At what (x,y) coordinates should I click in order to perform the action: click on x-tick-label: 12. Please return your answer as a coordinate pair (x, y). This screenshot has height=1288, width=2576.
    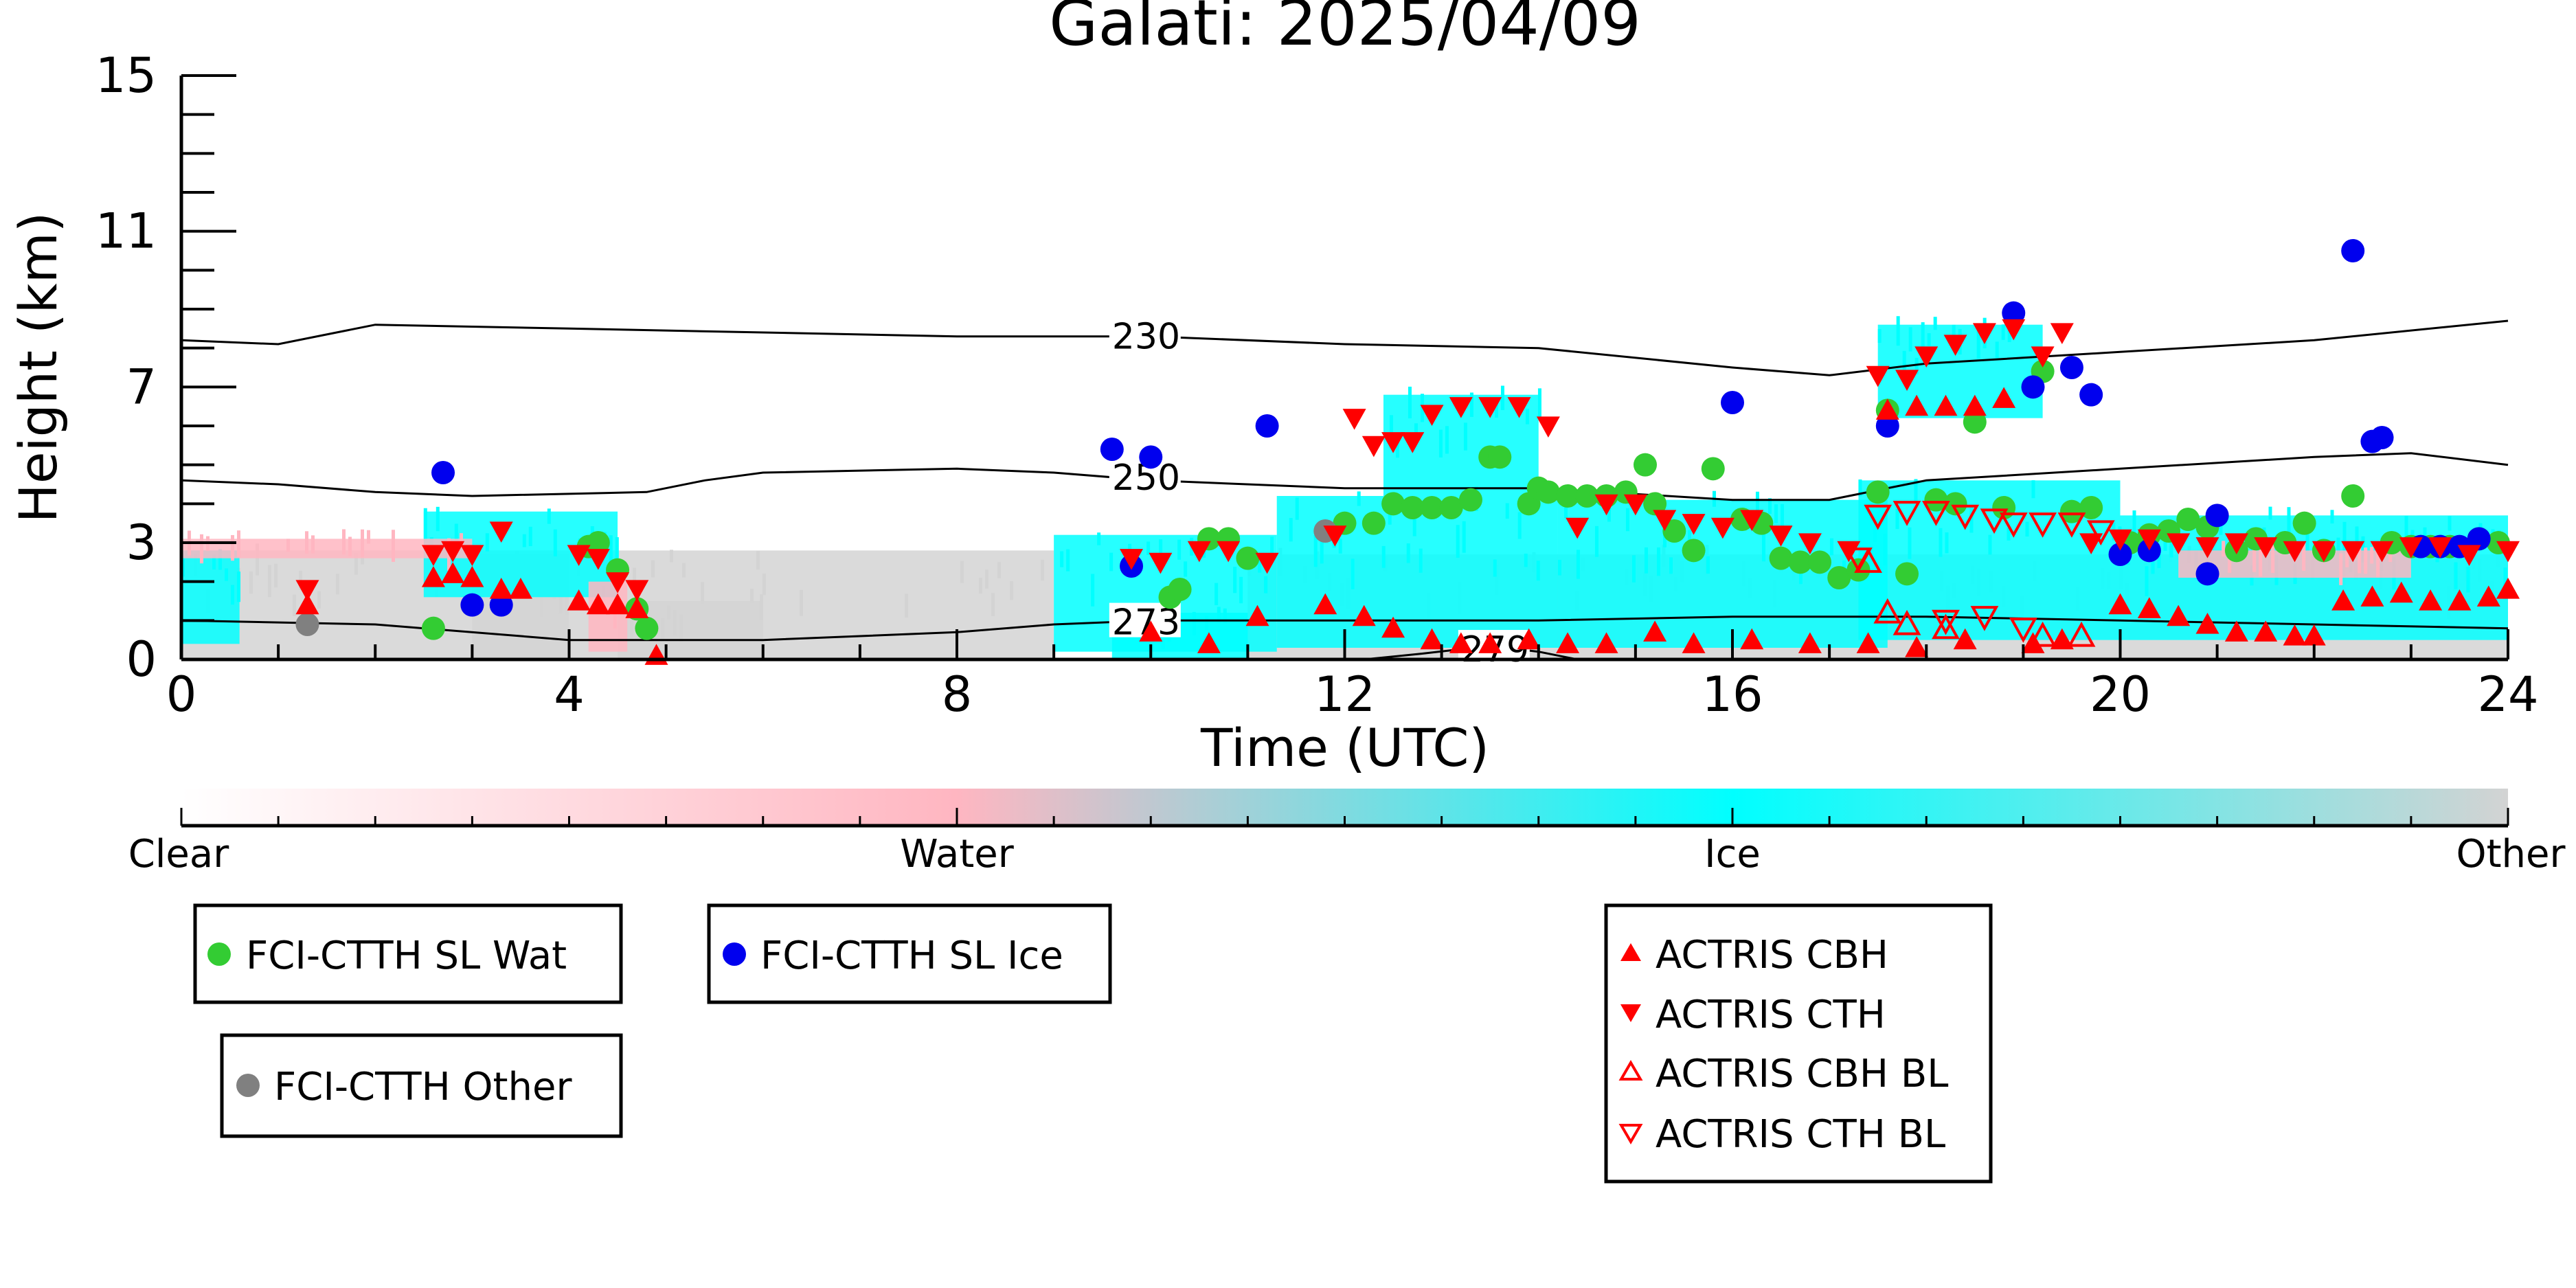
    Looking at the image, I should click on (1344, 694).